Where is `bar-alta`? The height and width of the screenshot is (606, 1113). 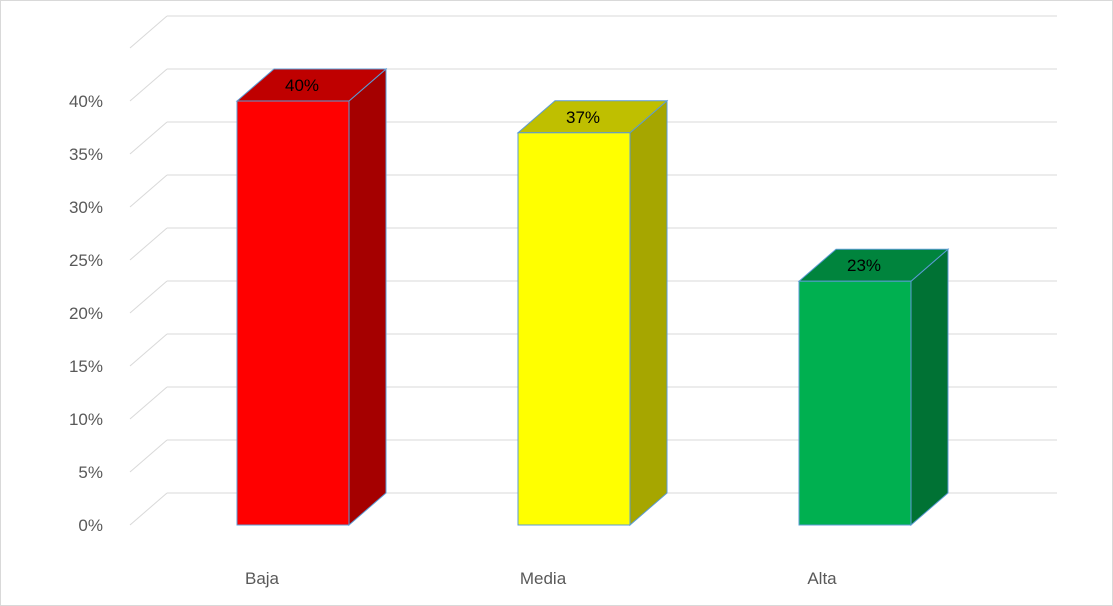 bar-alta is located at coordinates (873, 387).